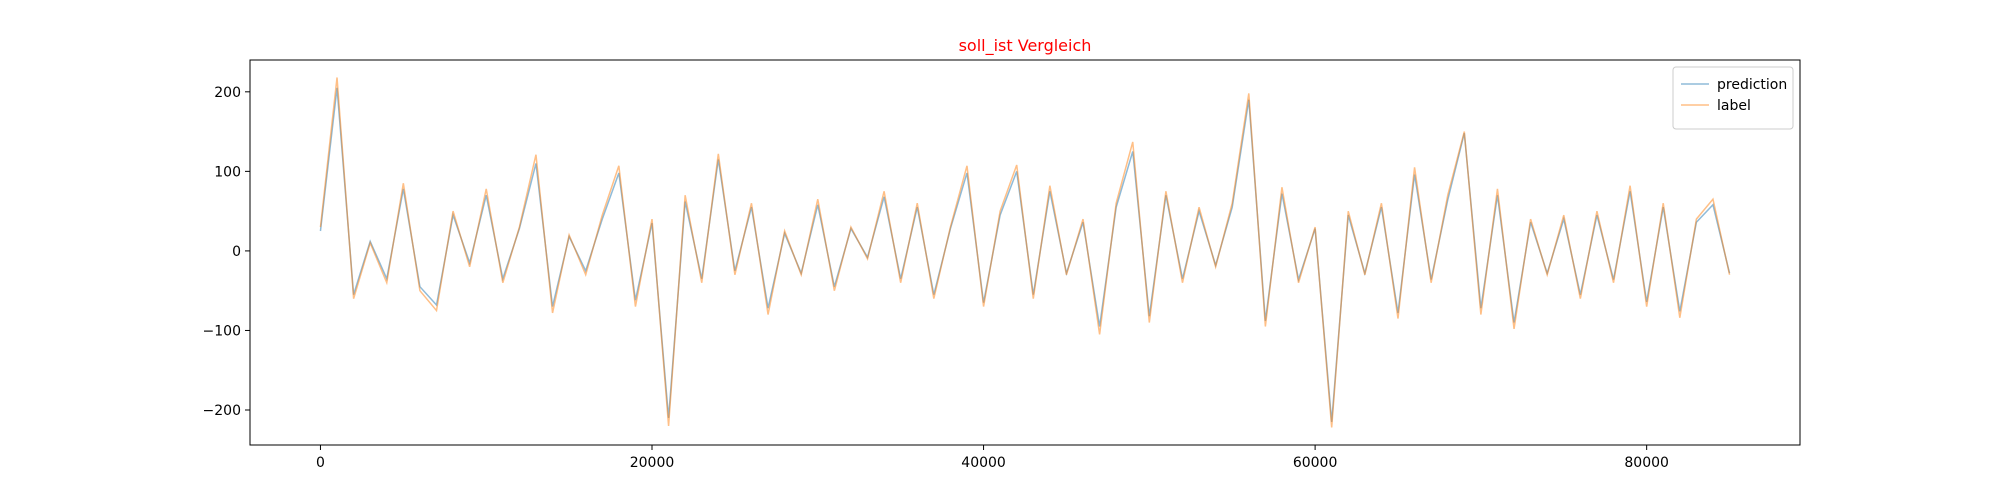 Image resolution: width=2000 pixels, height=500 pixels. I want to click on y-tick-label: −100, so click(222, 331).